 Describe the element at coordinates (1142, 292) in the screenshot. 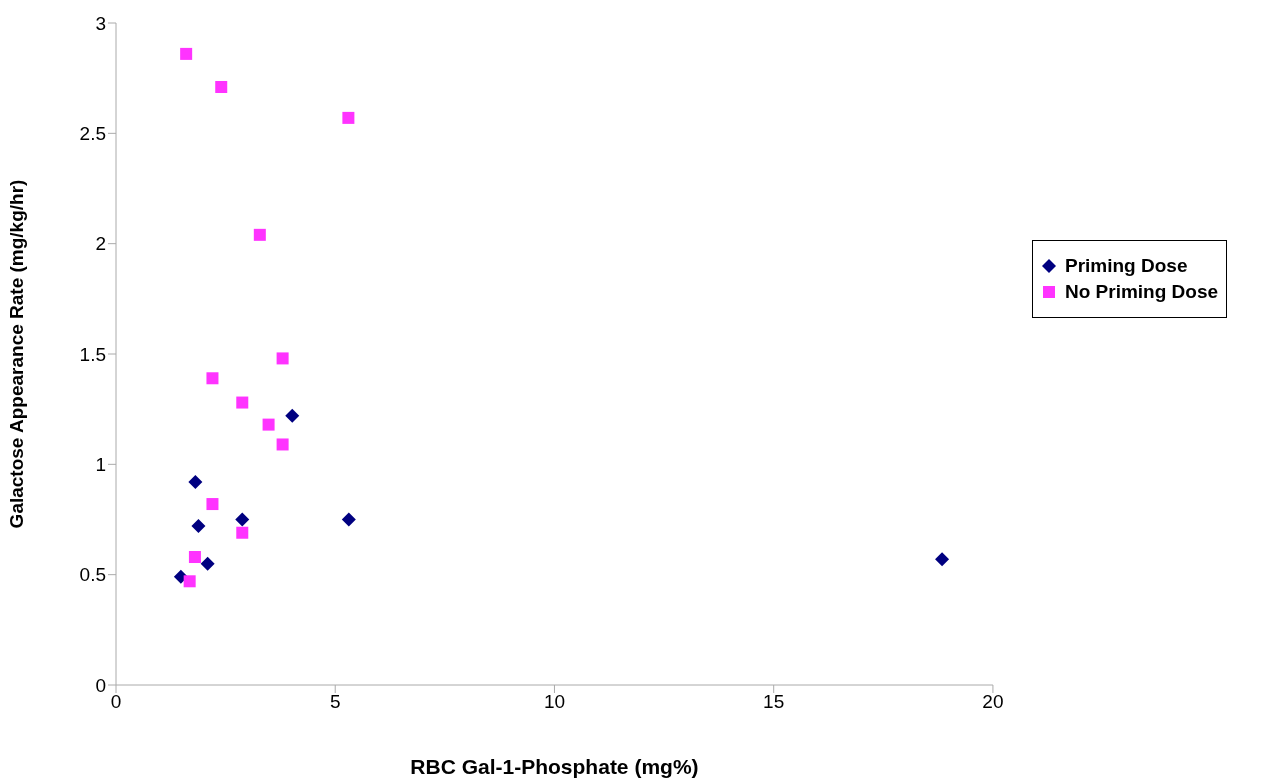

I see `legend-label: No Priming Dose` at that location.